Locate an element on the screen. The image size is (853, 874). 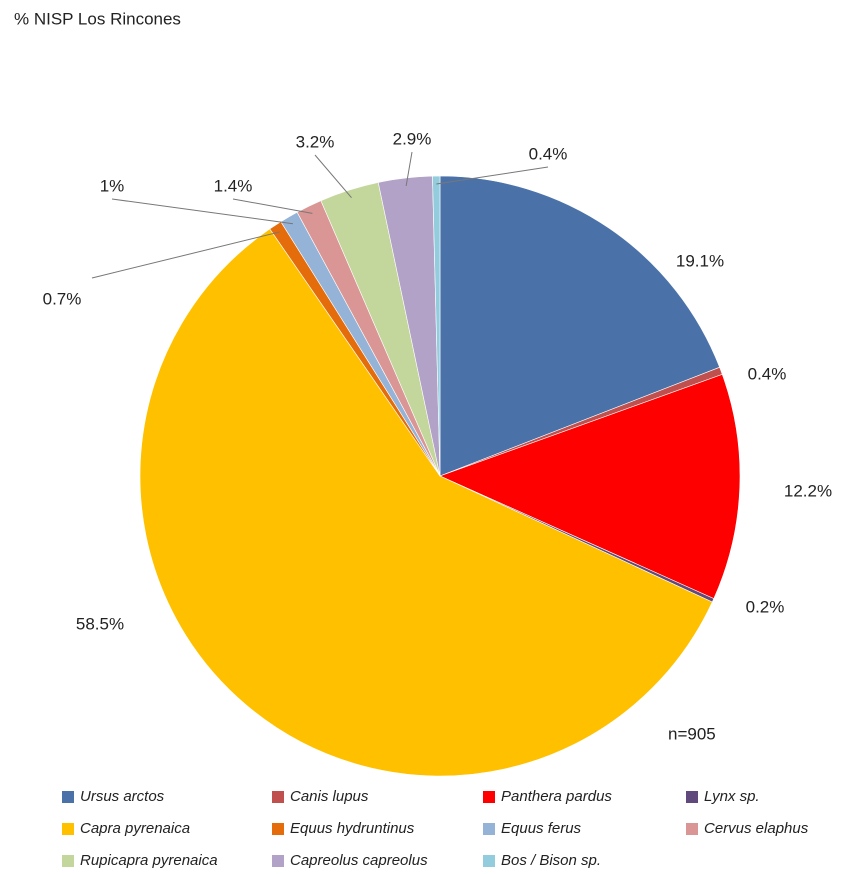
data-label: 58.5% is located at coordinates (100, 623).